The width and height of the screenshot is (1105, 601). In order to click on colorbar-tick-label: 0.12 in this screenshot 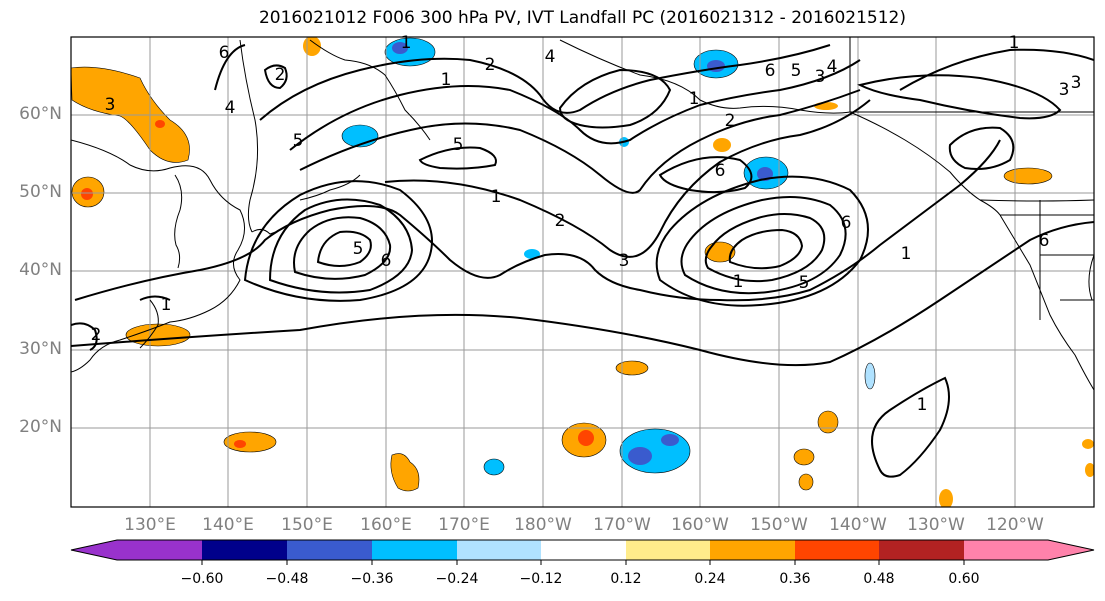, I will do `click(626, 579)`.